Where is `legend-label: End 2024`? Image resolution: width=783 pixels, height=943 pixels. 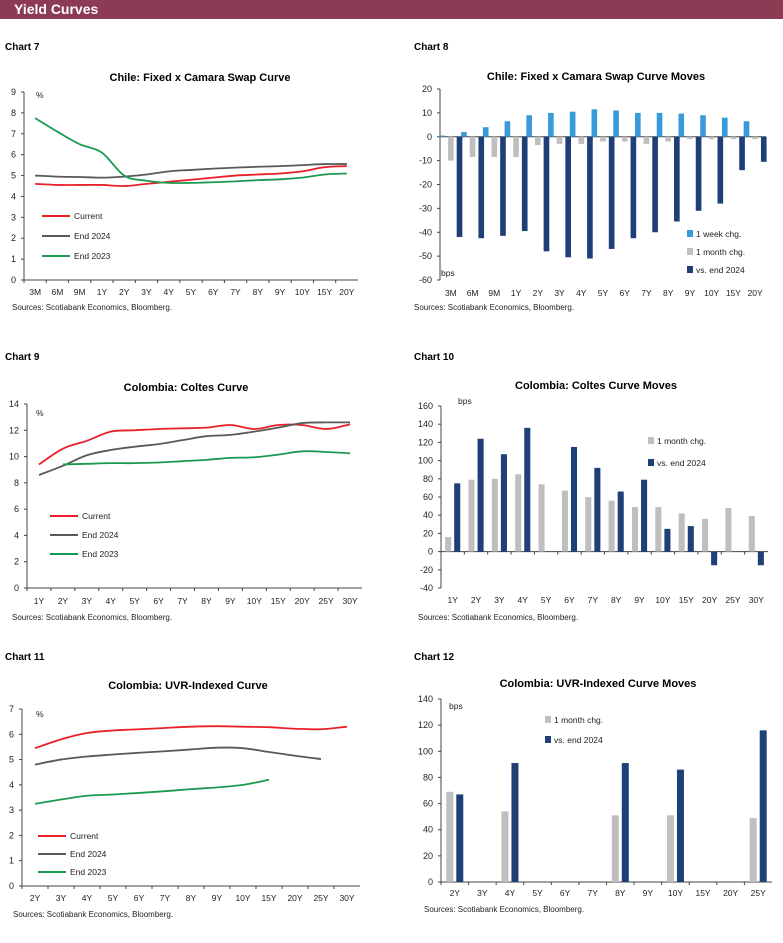
legend-label: End 2024 is located at coordinates (100, 535).